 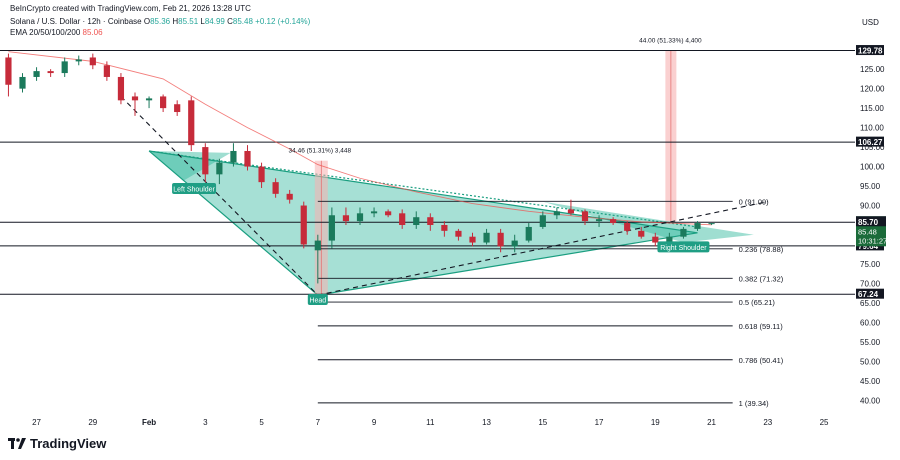 I want to click on fib-label-6: 1 (39.34), so click(x=754, y=403).